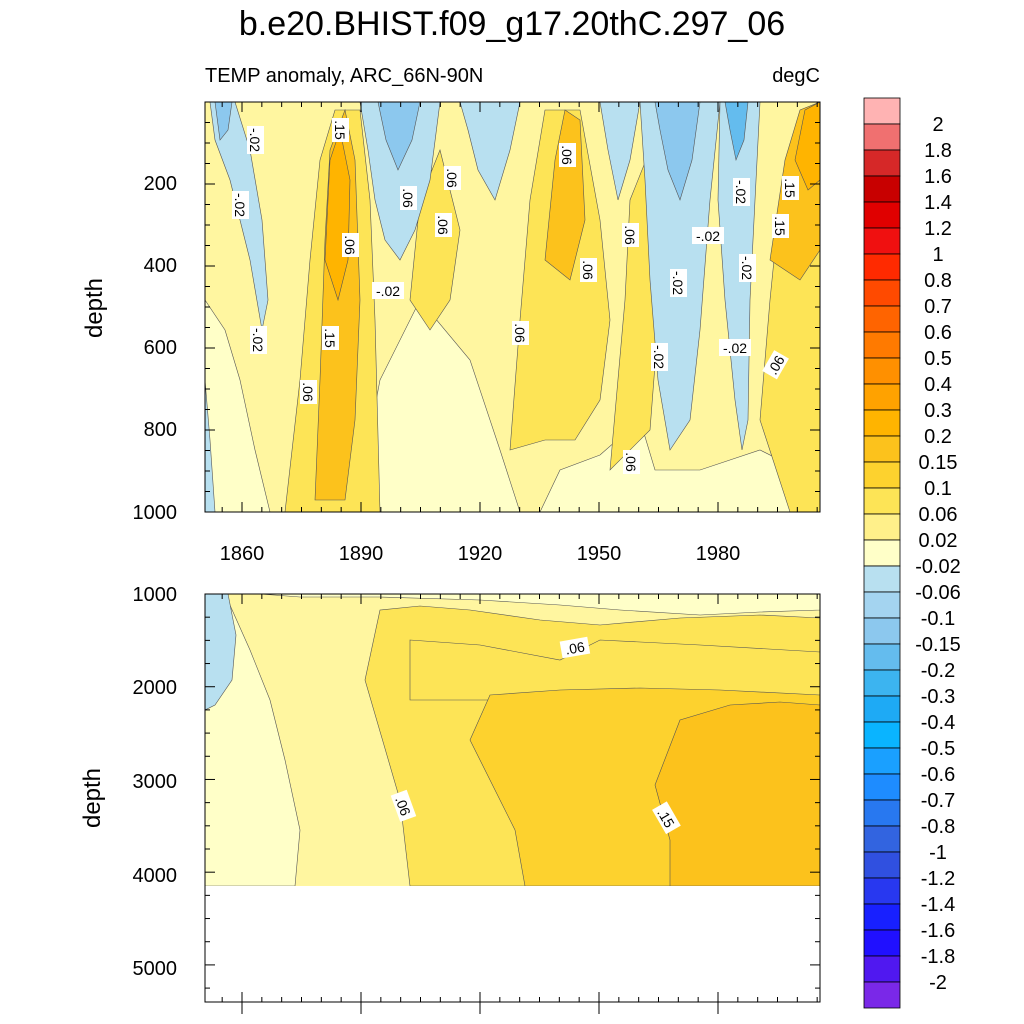 The width and height of the screenshot is (1024, 1024). I want to click on colorbar-label: -0.4, so click(938, 723).